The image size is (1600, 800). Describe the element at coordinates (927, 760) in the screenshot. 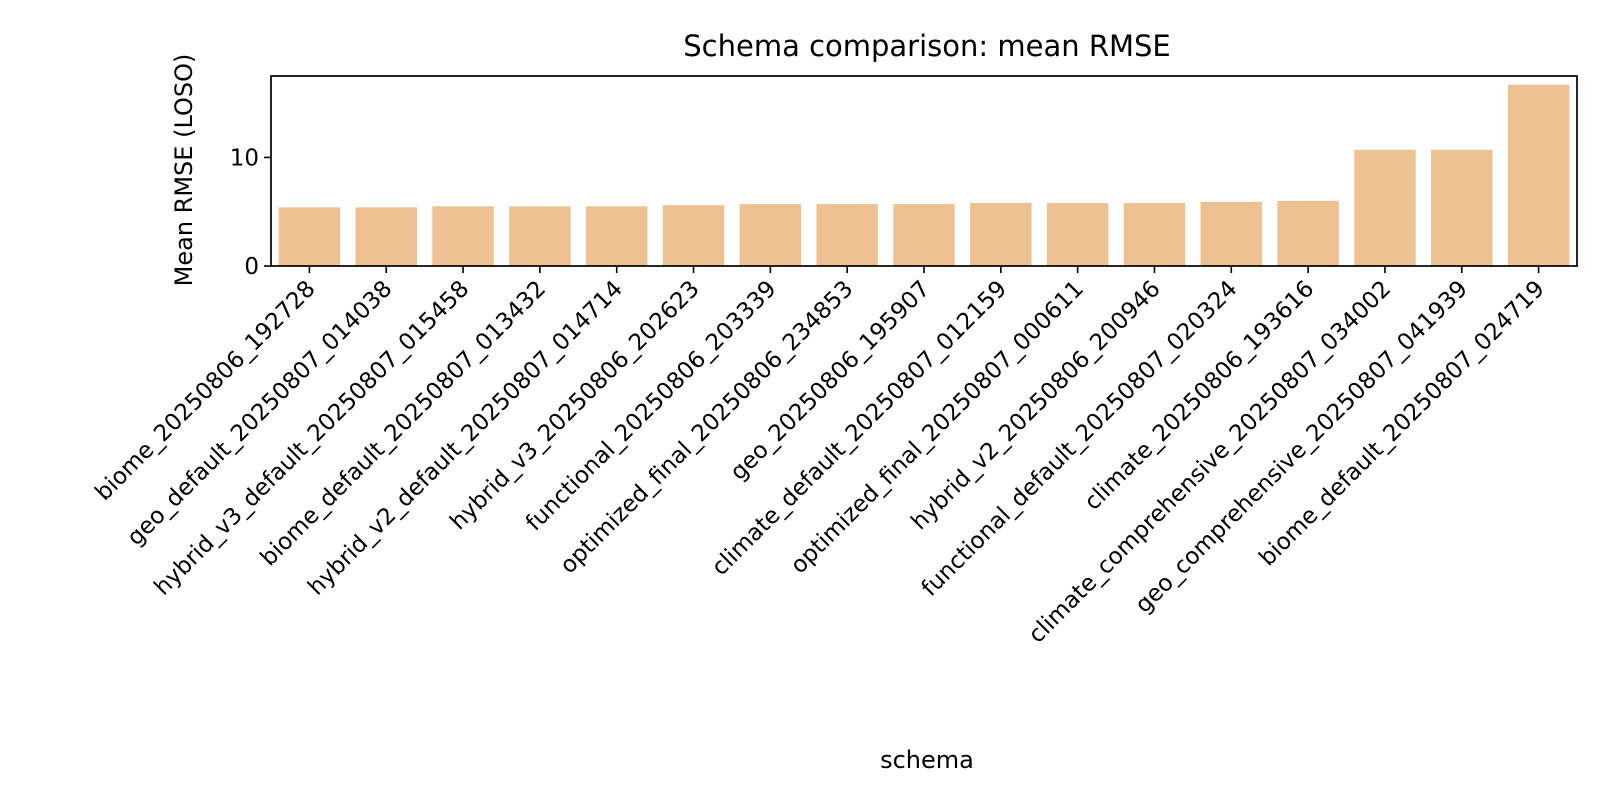

I see `x-axis-label: schema` at that location.